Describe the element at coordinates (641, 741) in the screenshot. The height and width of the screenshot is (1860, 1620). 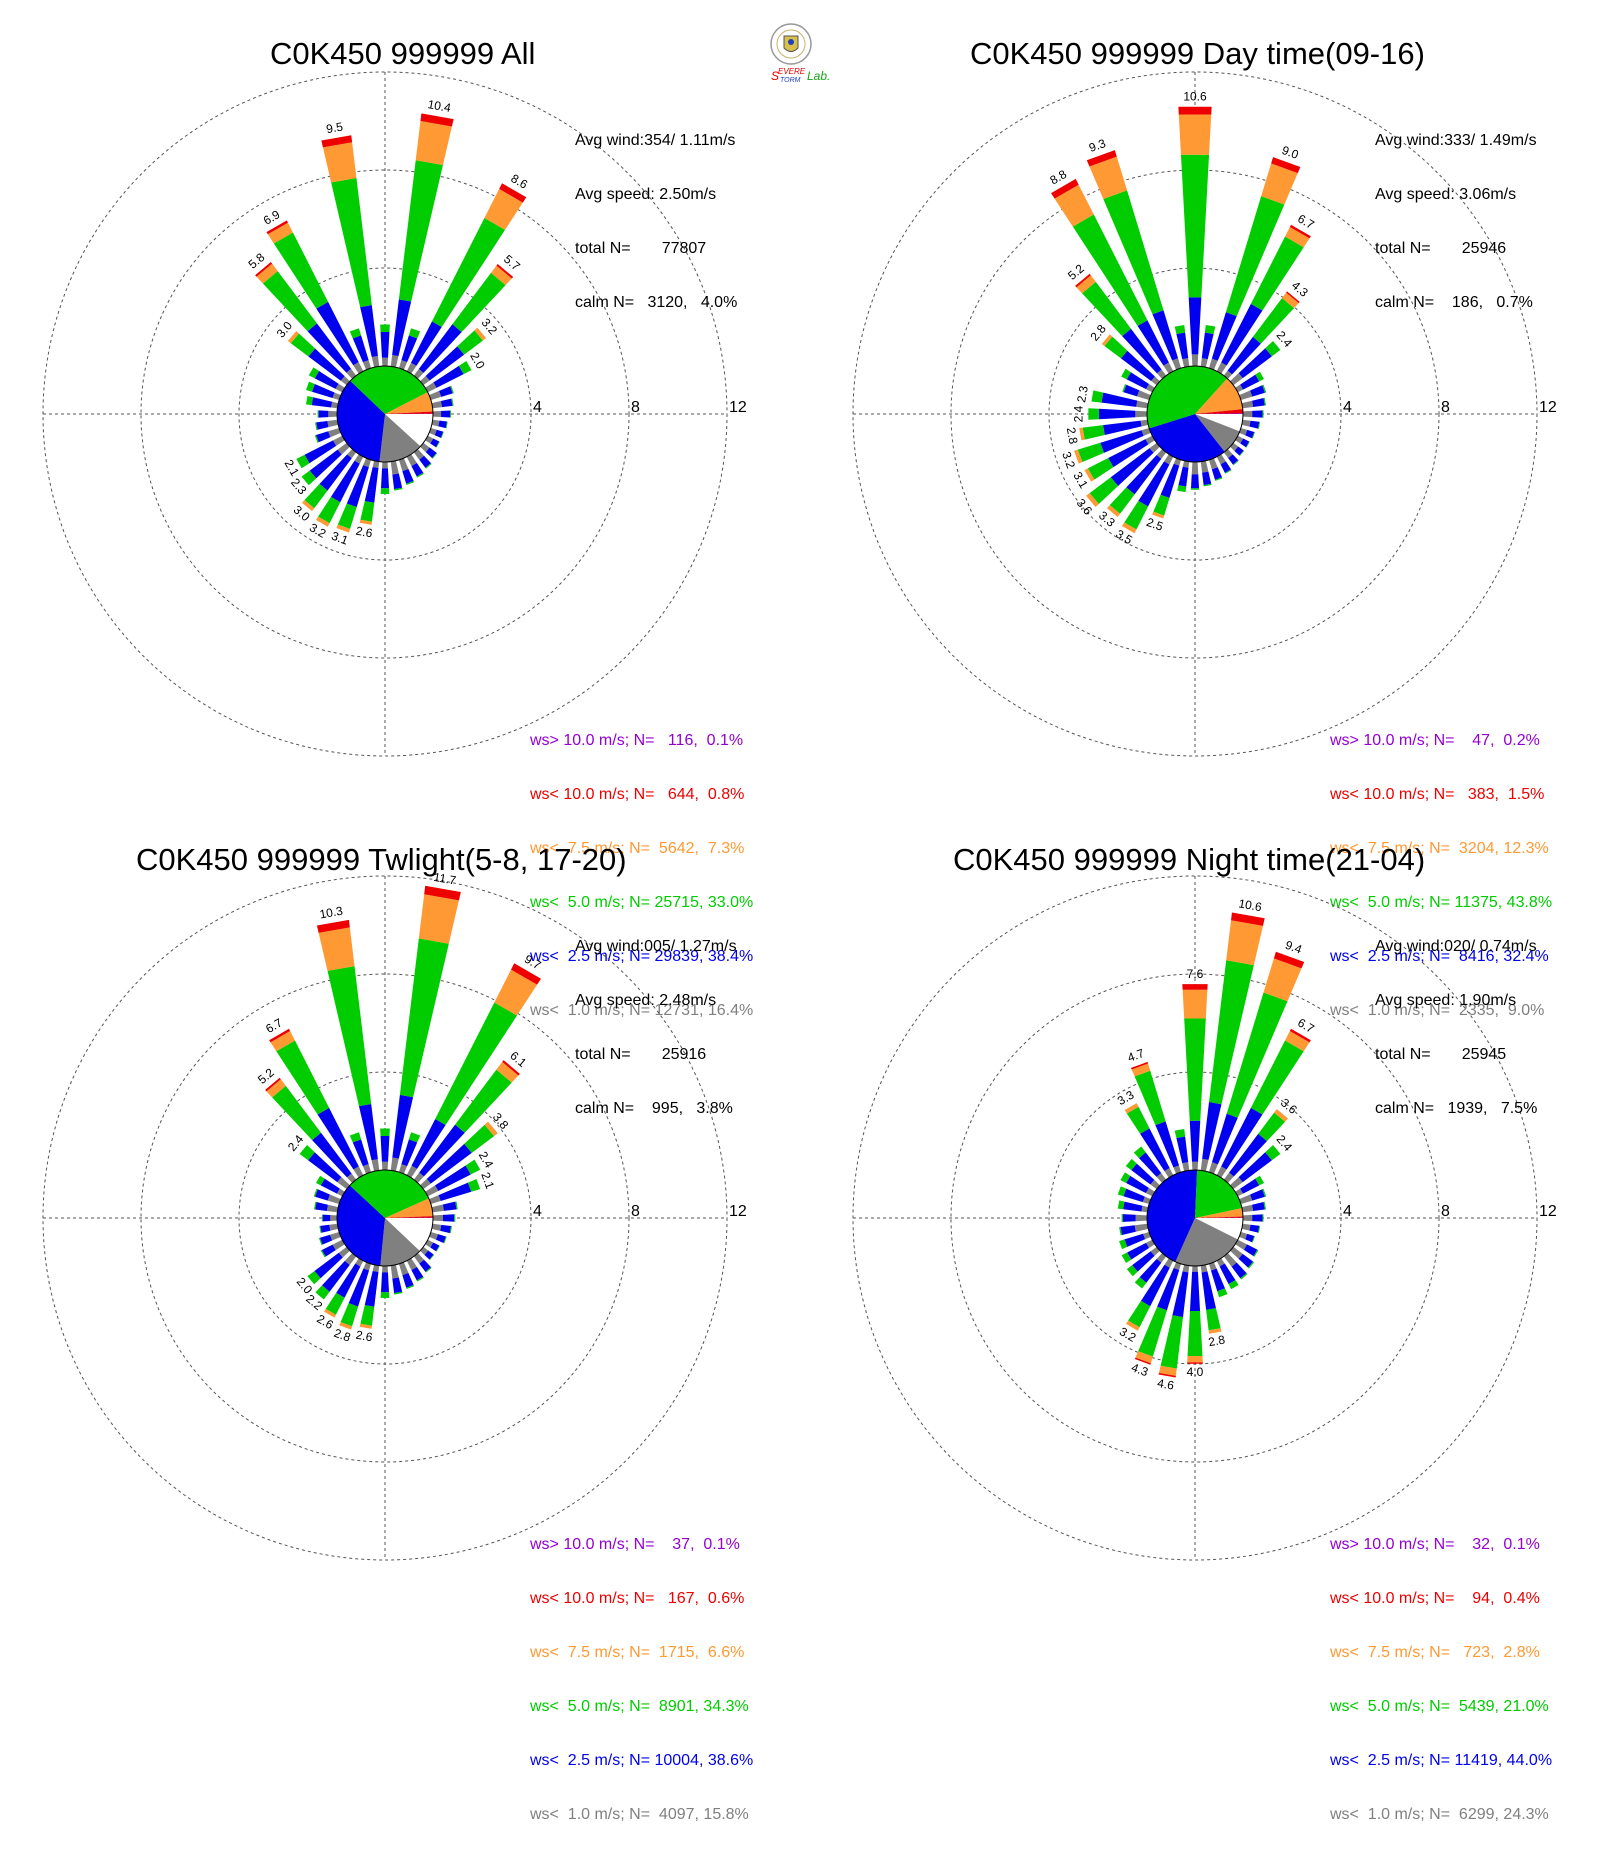
I see `legend-item: ws> 10.0 m/s; N= 116, 0.1%` at that location.